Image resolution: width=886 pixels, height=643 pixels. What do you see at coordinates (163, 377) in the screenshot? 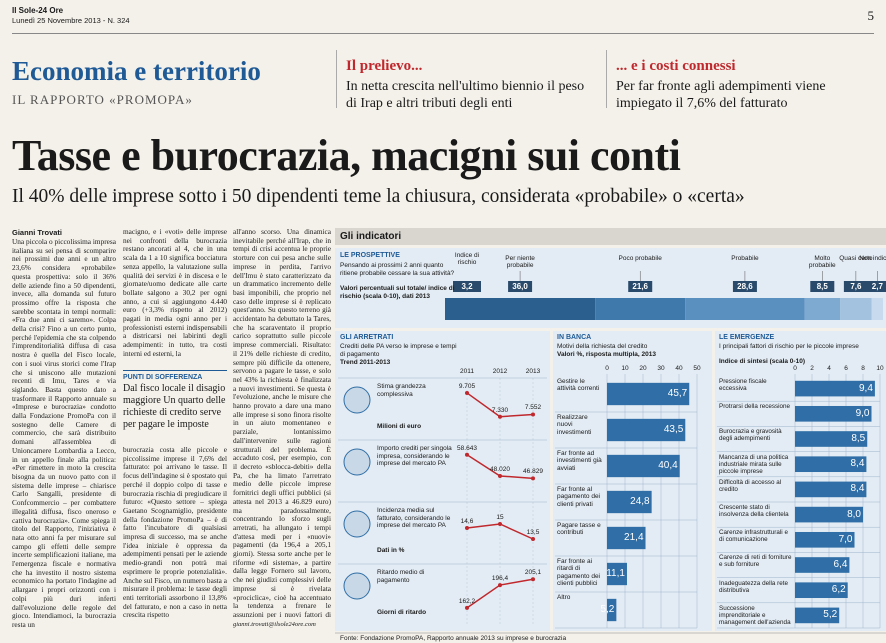
I see `box-kicker: PUNTI DI SOFFERENZA` at bounding box center [163, 377].